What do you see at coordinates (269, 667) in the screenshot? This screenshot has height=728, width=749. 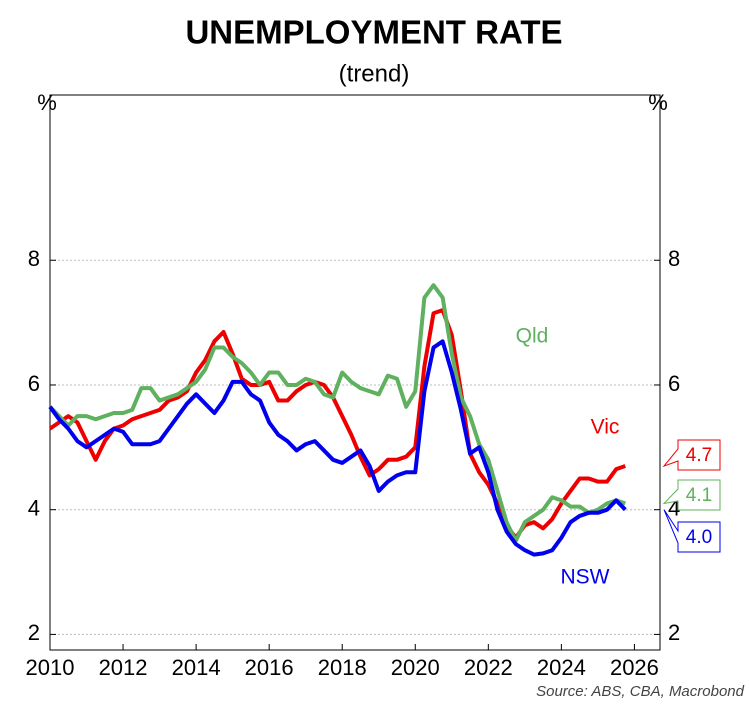 I see `x-tick-label: 2016` at bounding box center [269, 667].